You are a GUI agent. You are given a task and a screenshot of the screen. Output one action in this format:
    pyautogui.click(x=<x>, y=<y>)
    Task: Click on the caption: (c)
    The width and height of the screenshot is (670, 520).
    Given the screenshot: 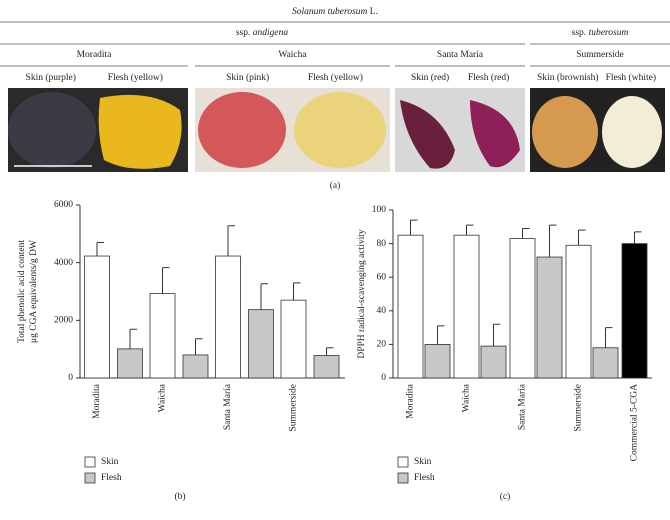 What is the action you would take?
    pyautogui.click(x=505, y=496)
    